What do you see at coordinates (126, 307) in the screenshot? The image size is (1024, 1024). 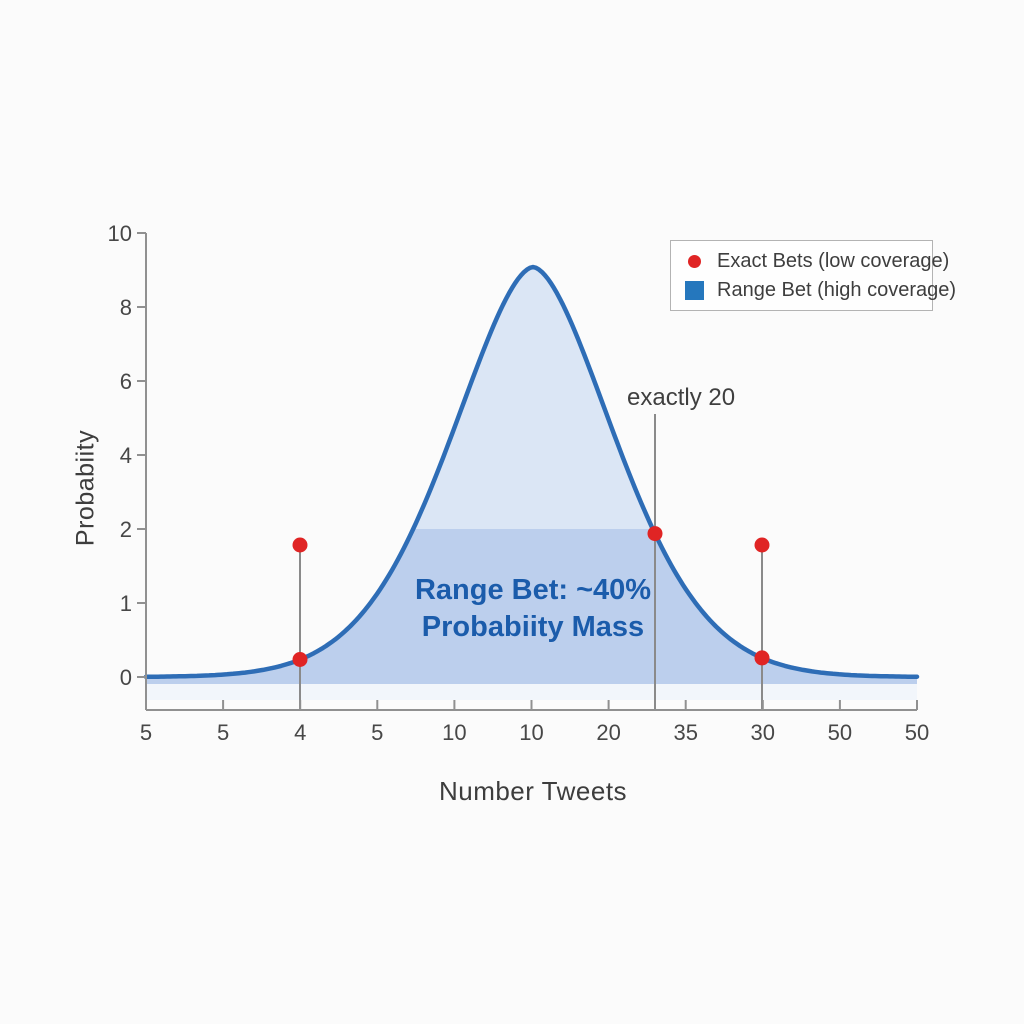 I see `svg-text: 8` at bounding box center [126, 307].